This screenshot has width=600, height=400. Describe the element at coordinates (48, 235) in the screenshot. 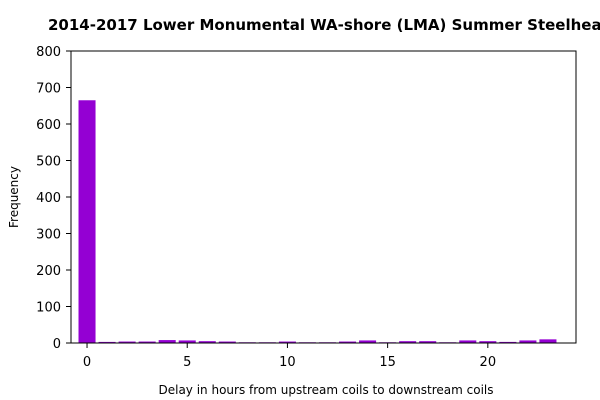

I see `y-tick-label: 300` at that location.